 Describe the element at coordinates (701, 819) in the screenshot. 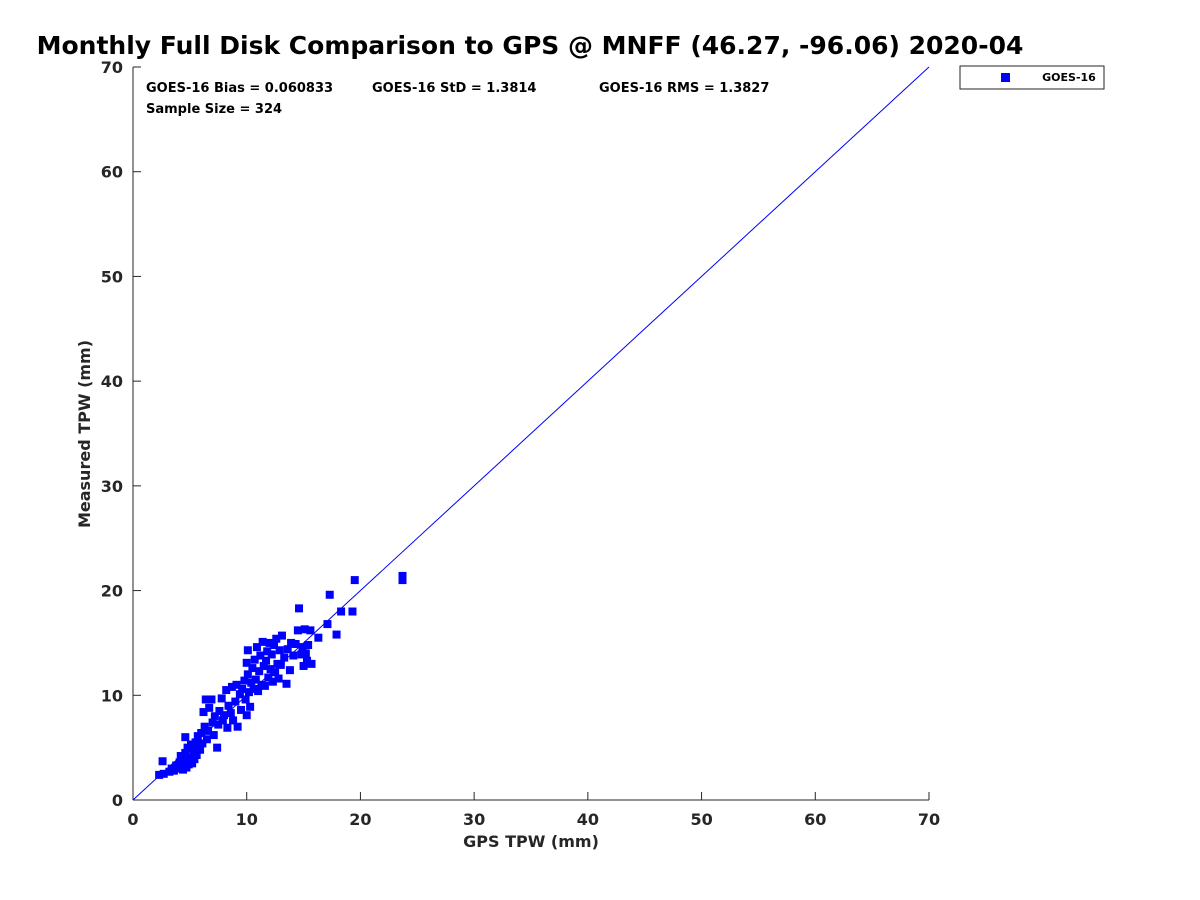

I see `x-tick-label: 50` at that location.